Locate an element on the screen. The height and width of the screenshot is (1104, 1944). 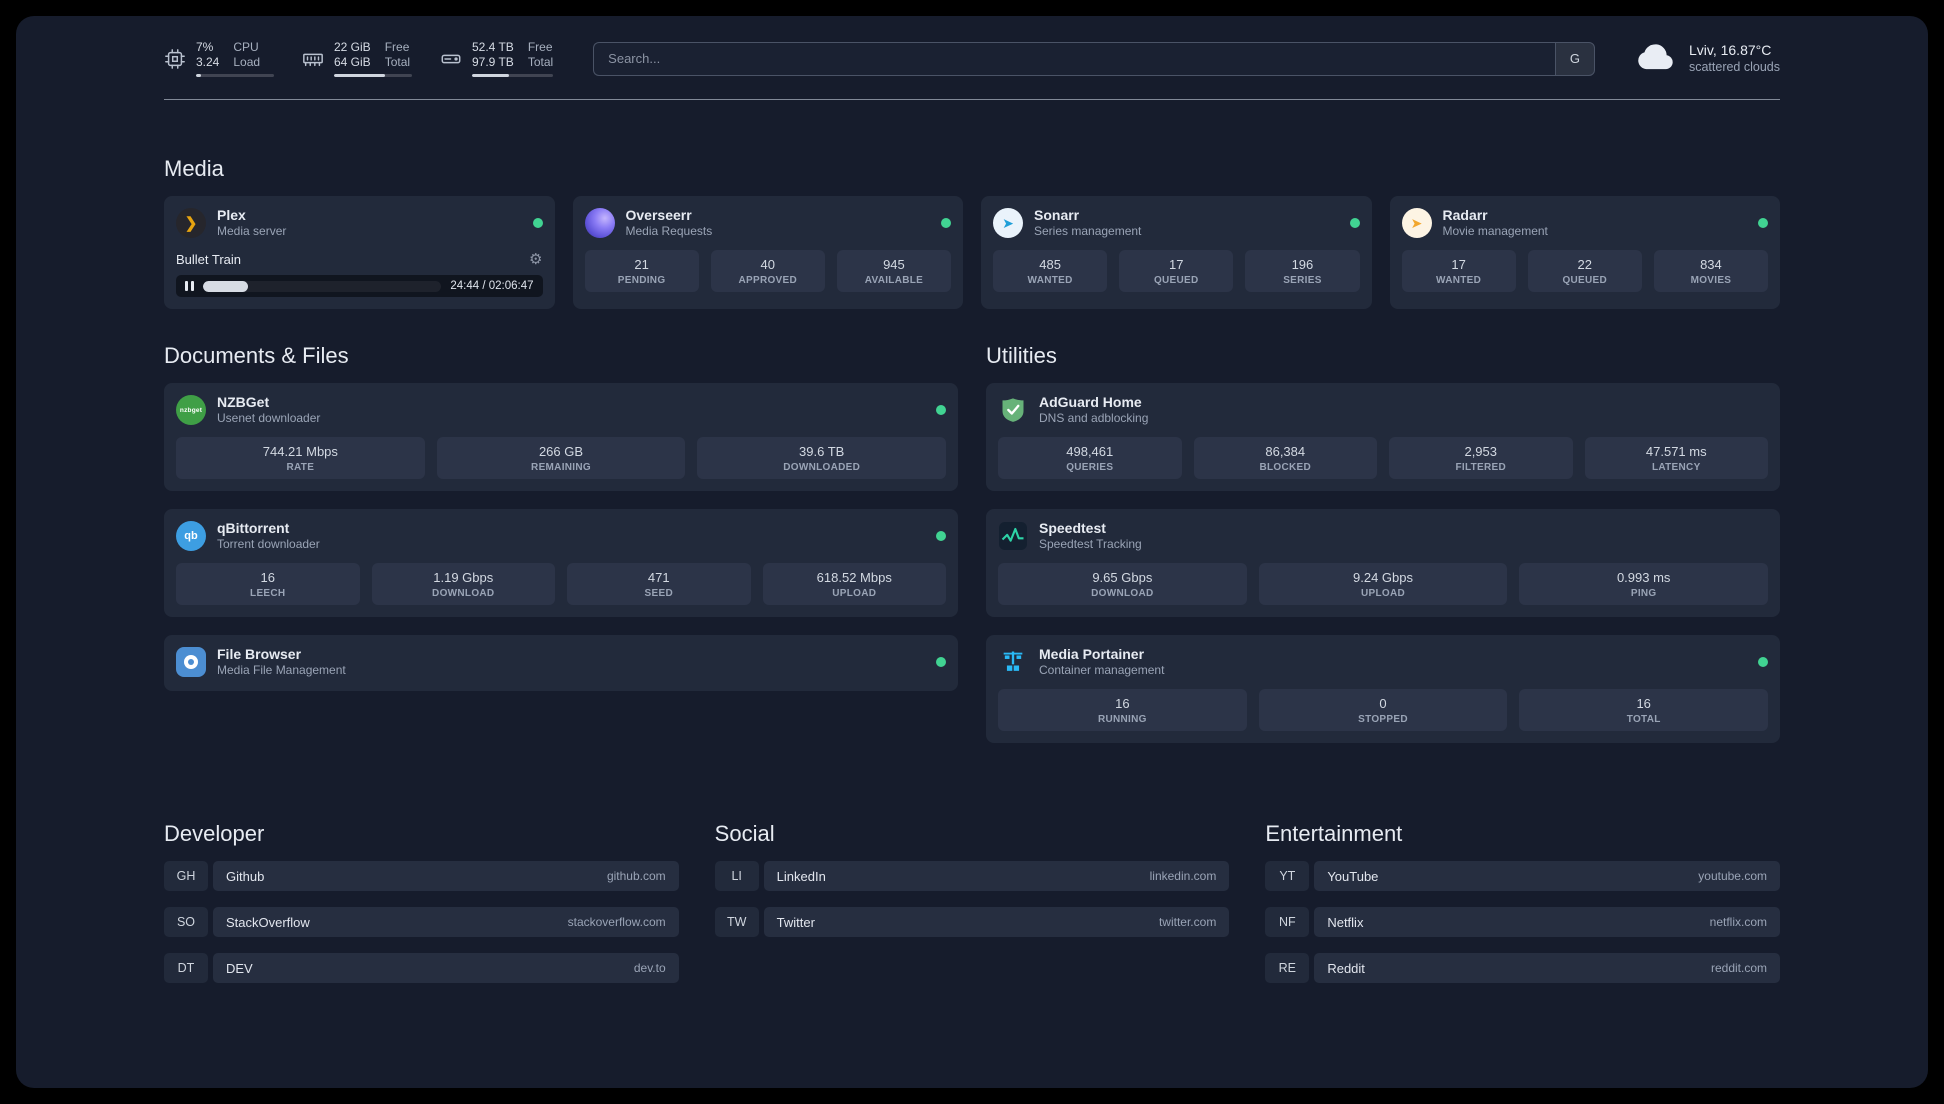
service-description: Container management is located at coordinates (1102, 670).